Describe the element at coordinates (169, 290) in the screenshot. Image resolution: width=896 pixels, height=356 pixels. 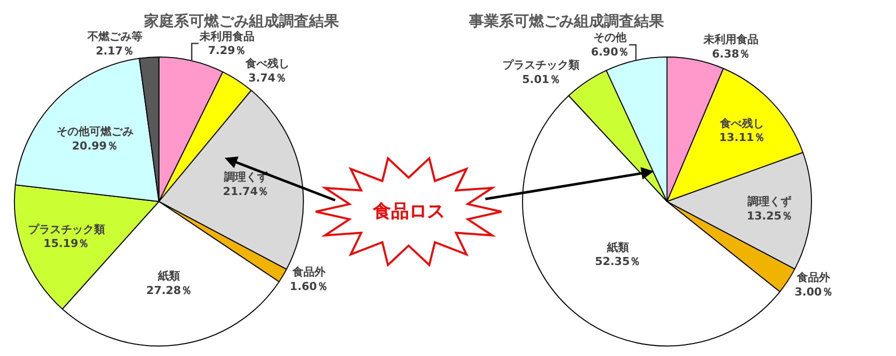
I see `data-label: 27.28％` at that location.